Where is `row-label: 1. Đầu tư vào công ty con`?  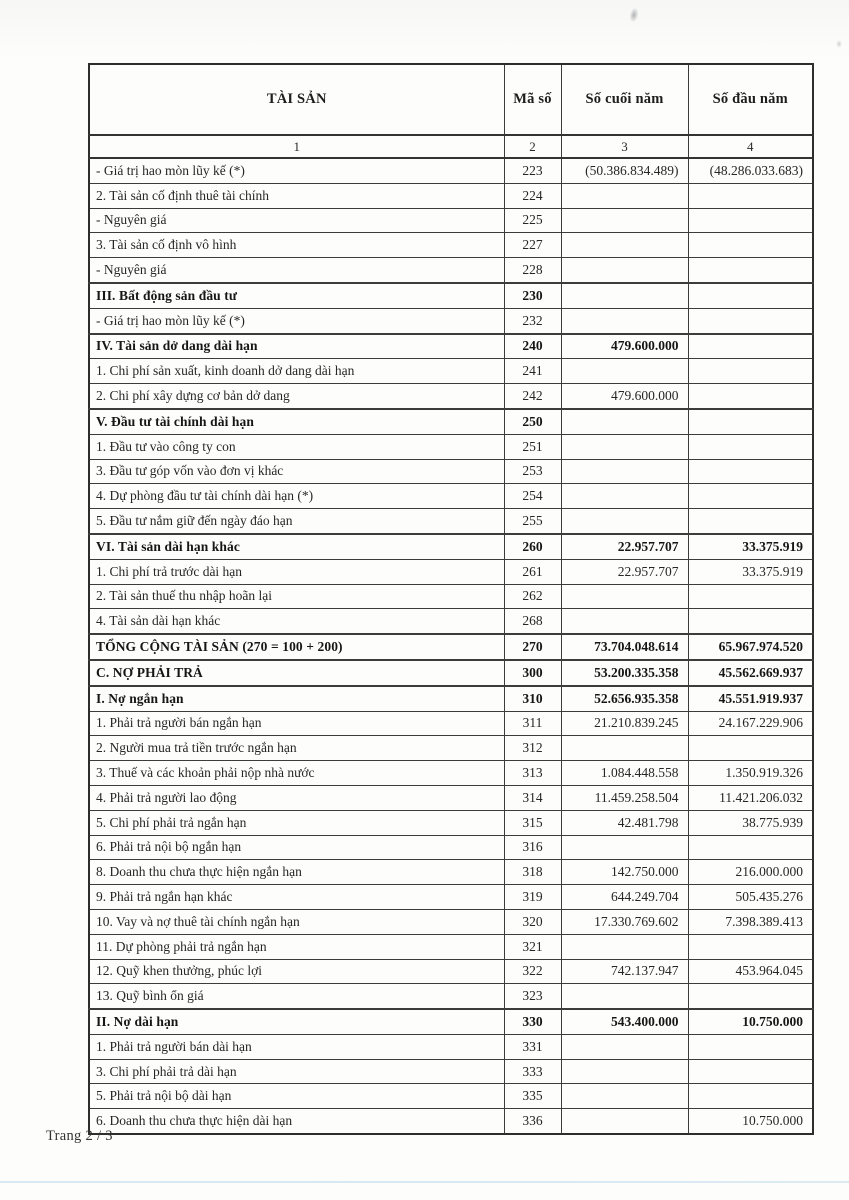 row-label: 1. Đầu tư vào công ty con is located at coordinates (296, 446).